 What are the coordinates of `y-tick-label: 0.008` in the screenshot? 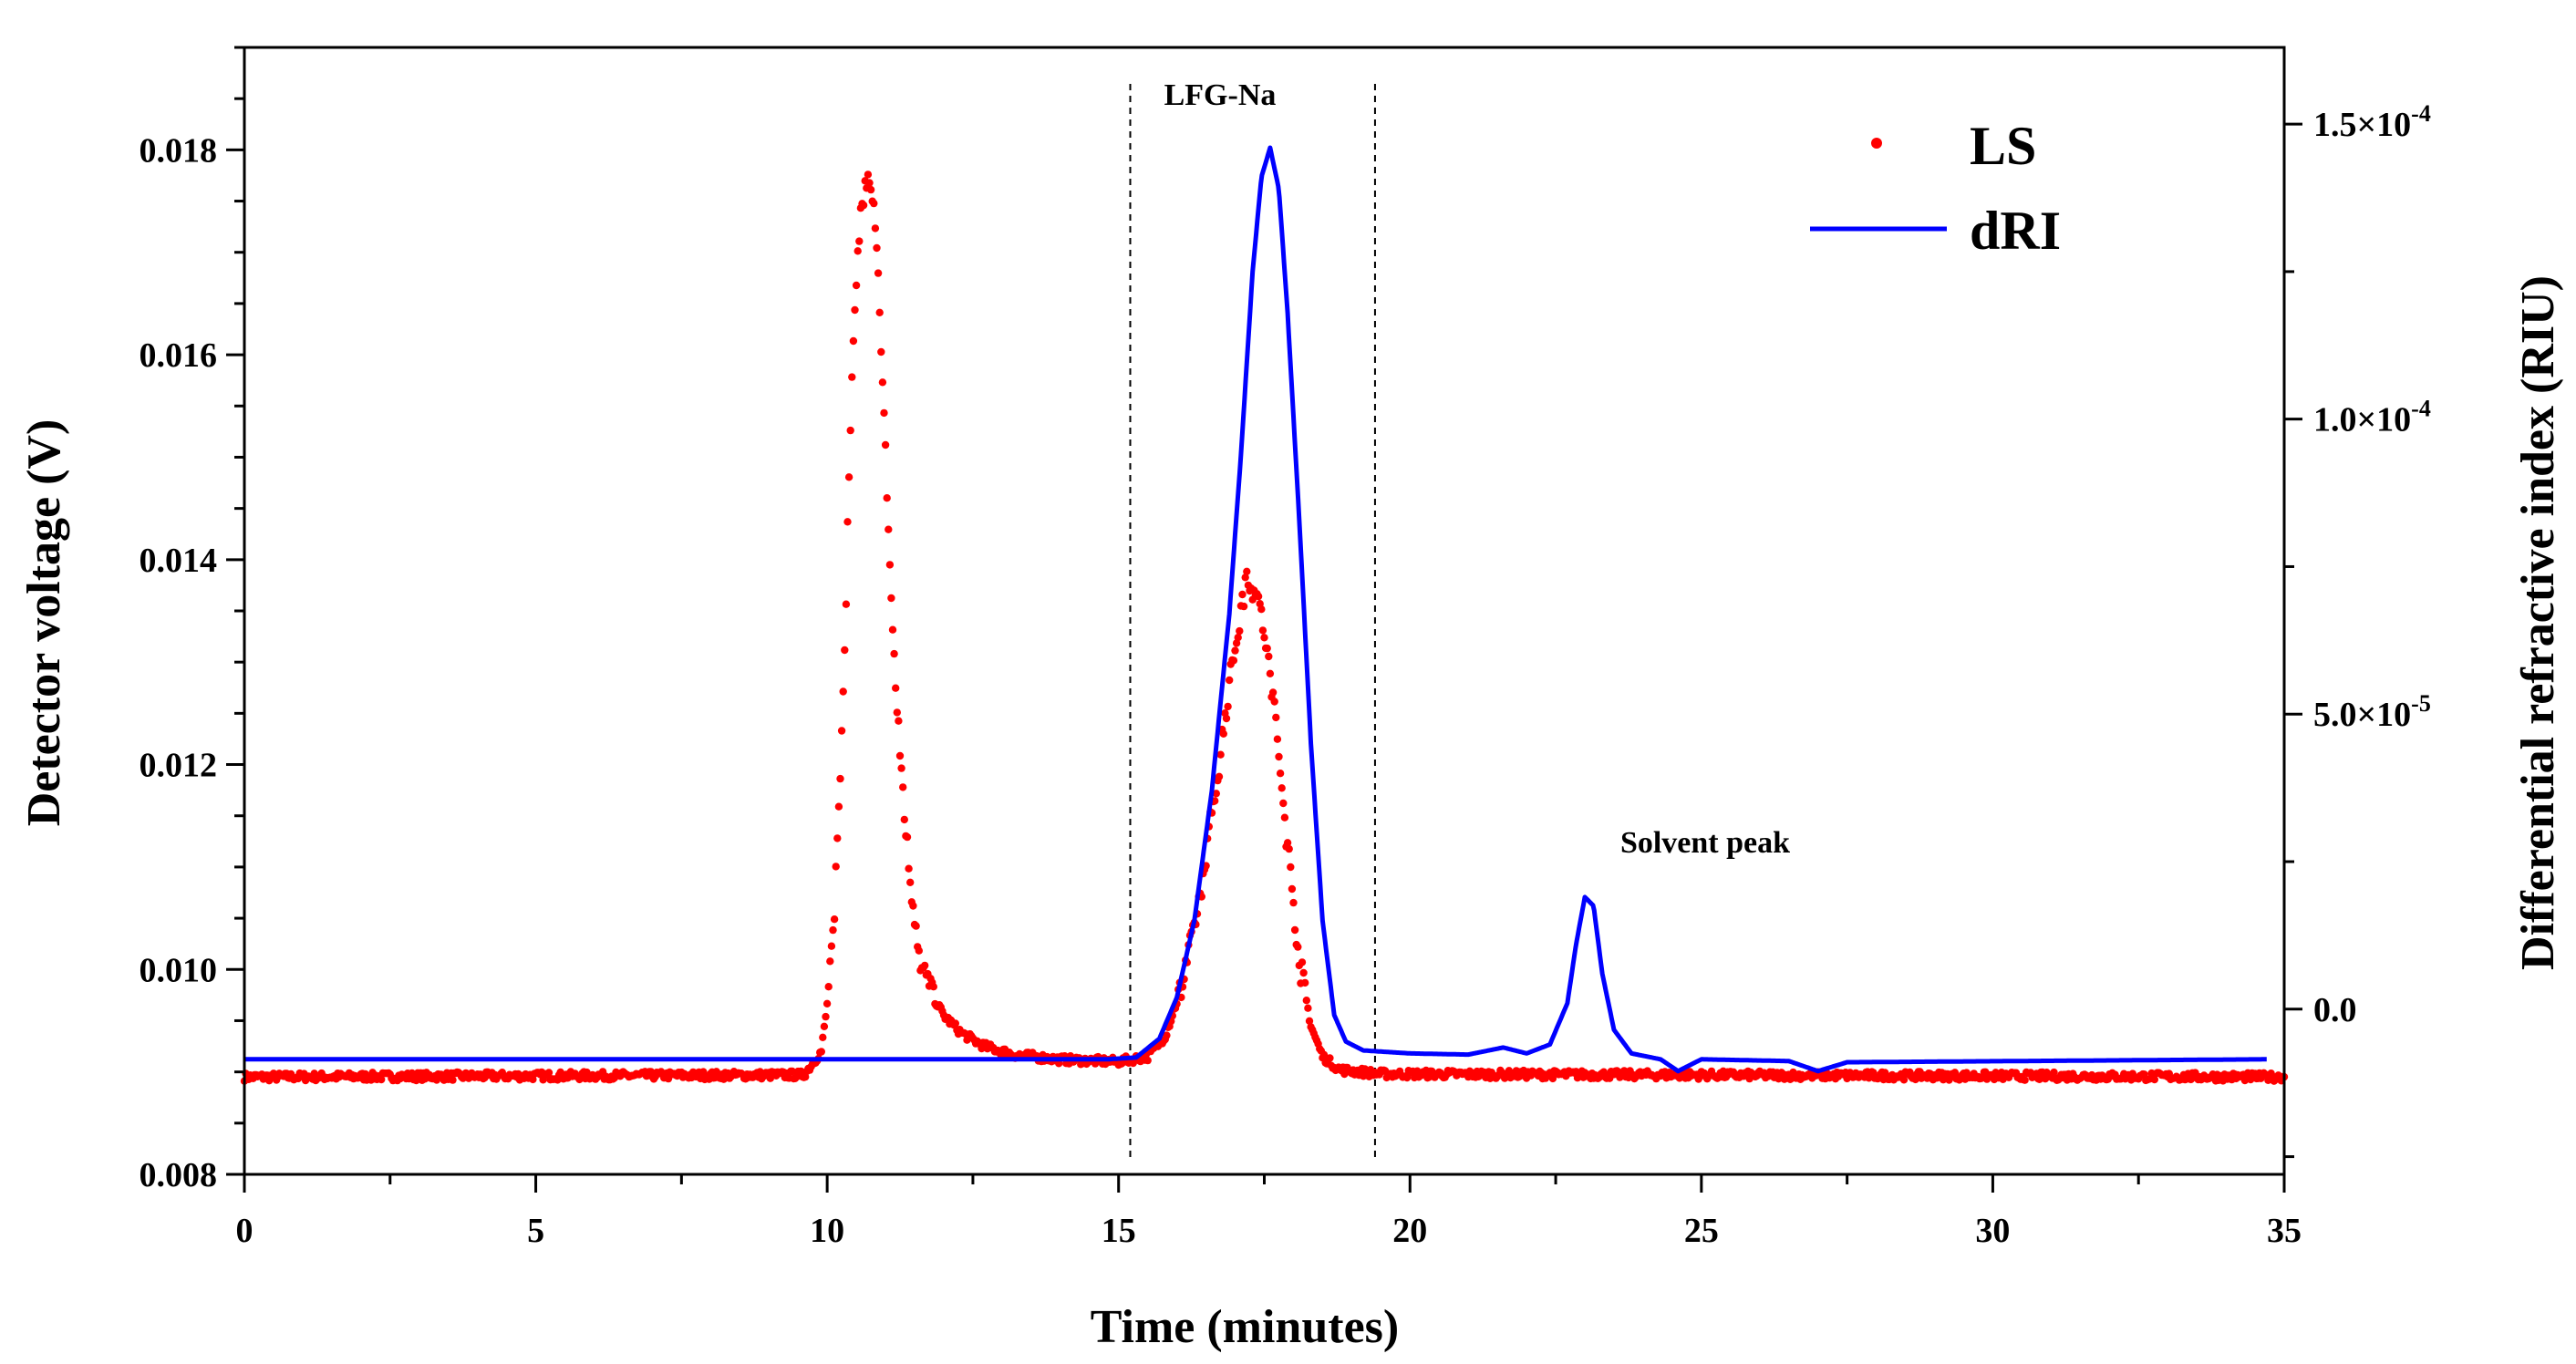 It's located at (179, 1175).